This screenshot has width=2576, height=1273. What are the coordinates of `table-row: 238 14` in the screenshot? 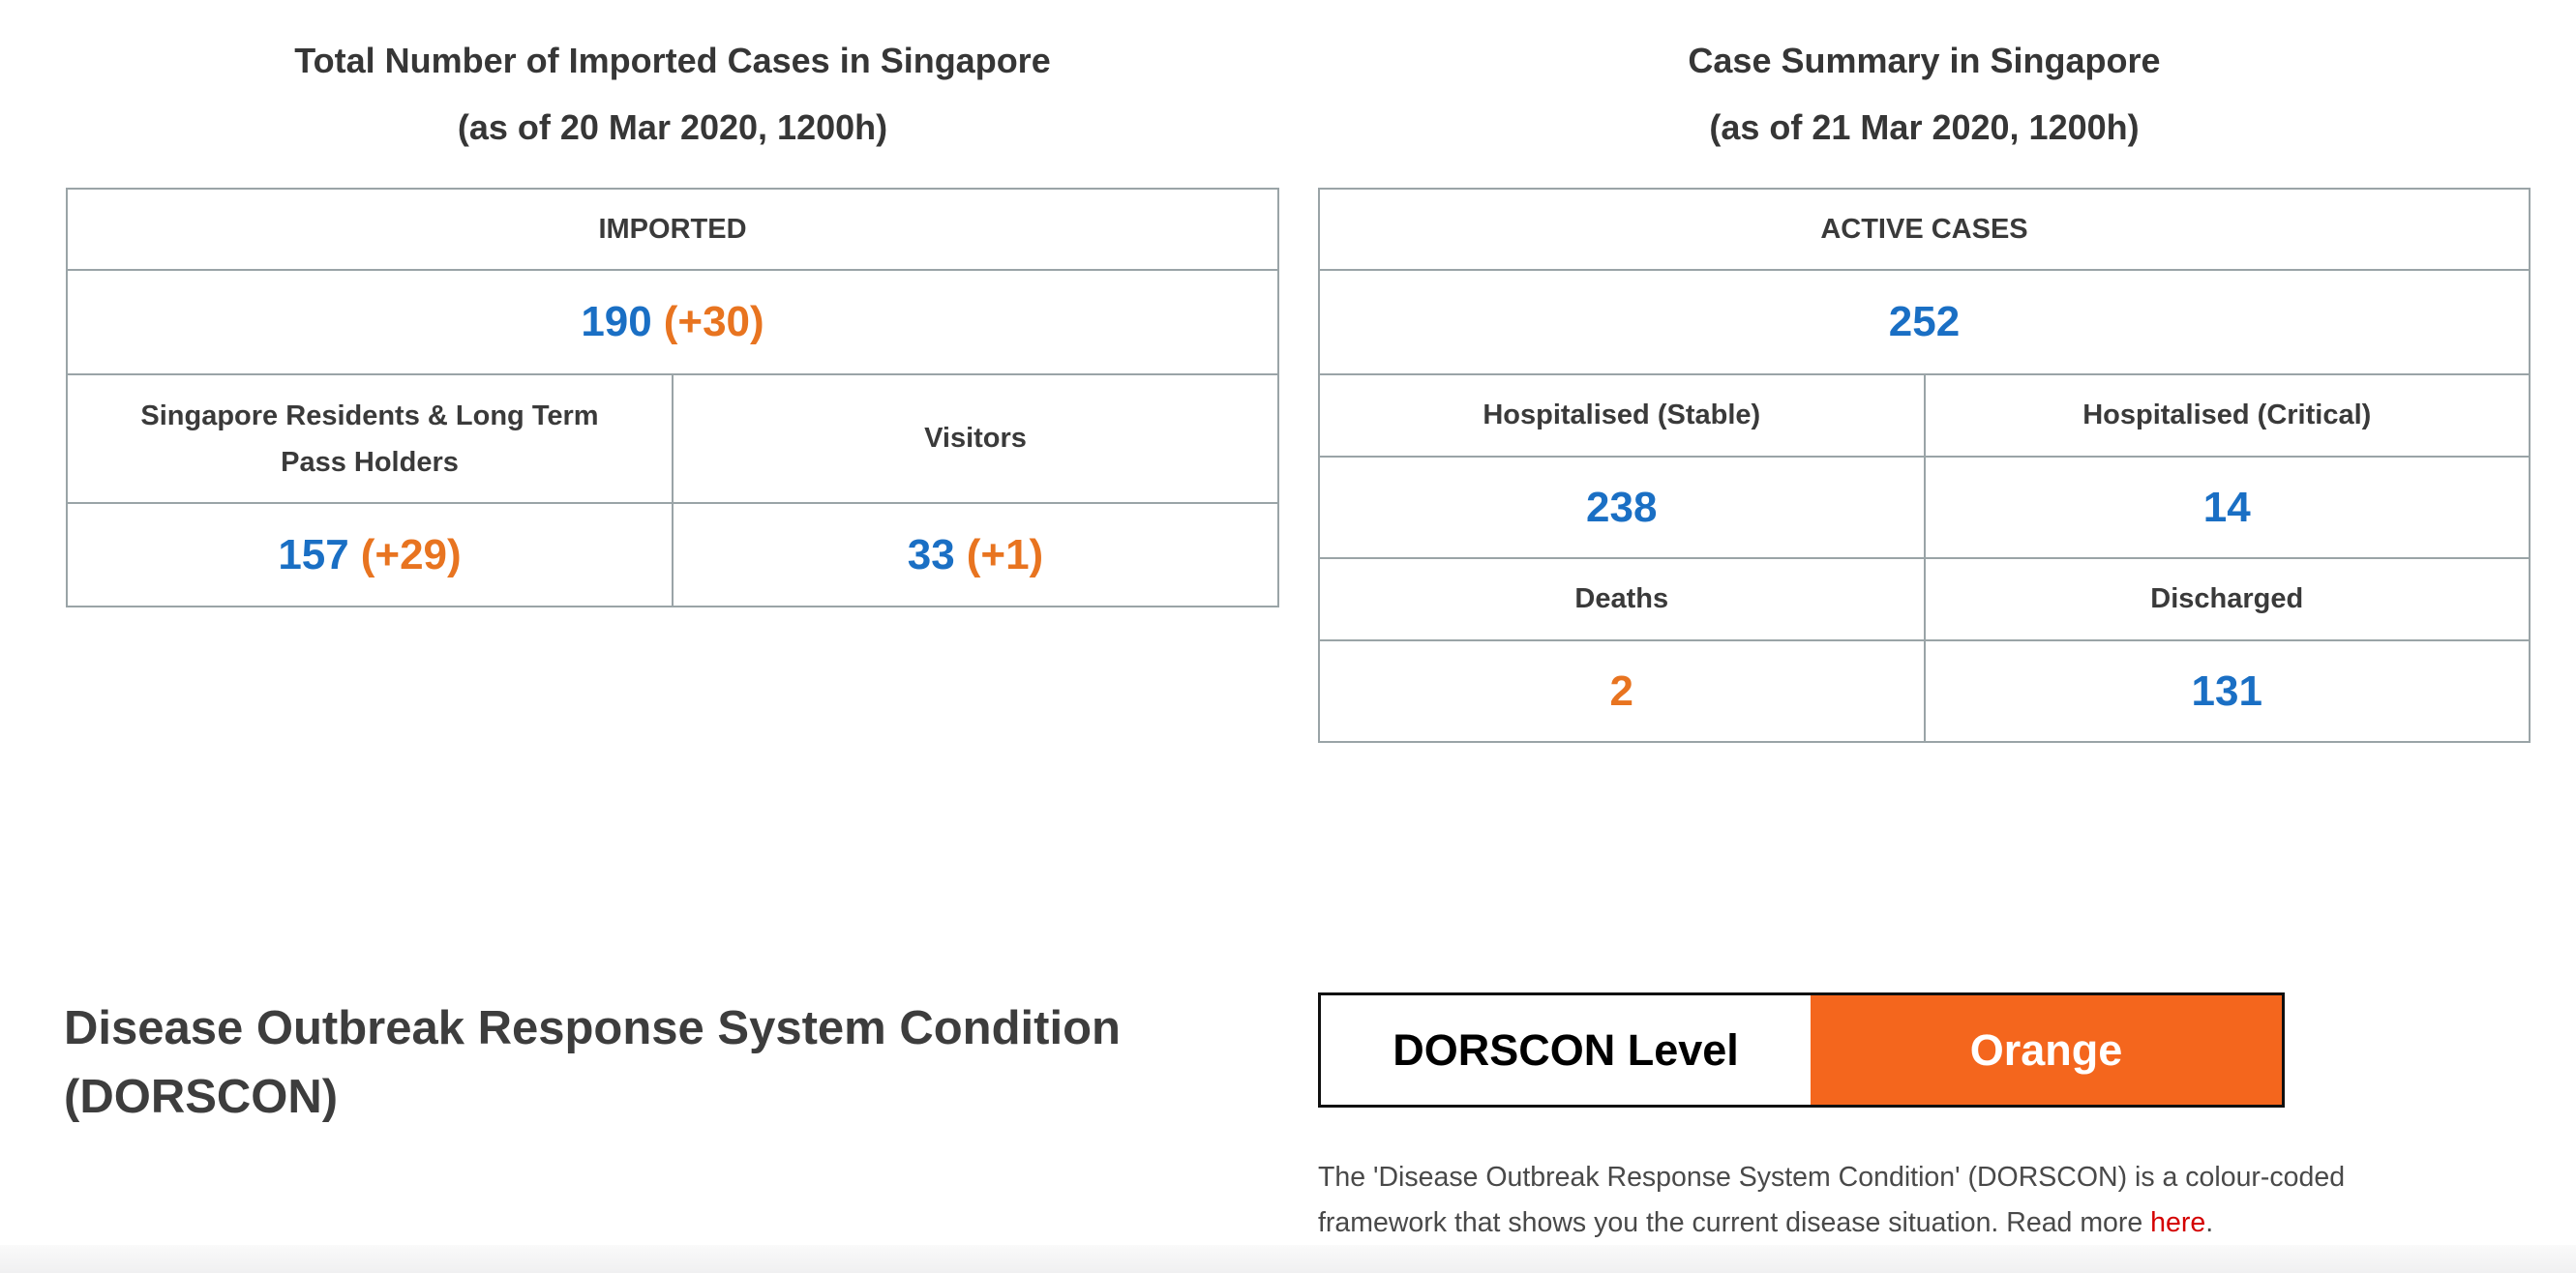 It's located at (1924, 507).